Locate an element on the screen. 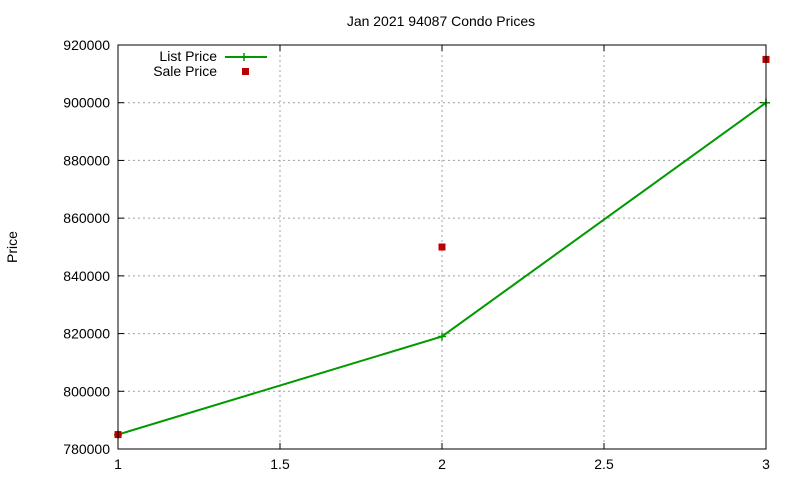 This screenshot has height=480, width=800. x-tick-label: 3 is located at coordinates (766, 464).